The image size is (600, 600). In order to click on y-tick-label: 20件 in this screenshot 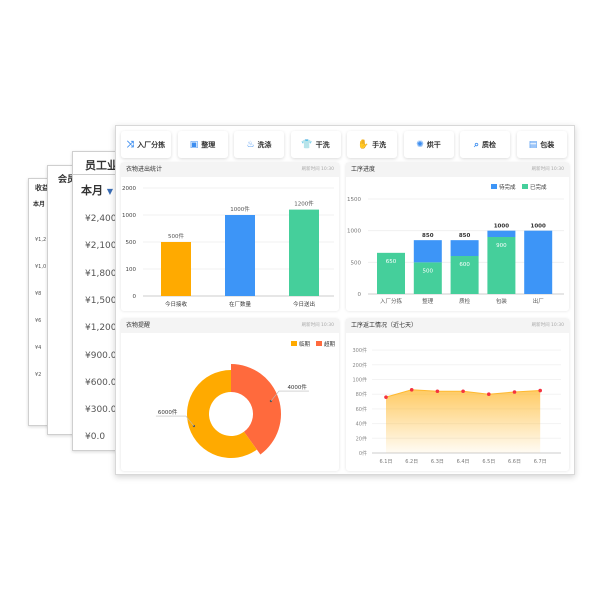, I will do `click(361, 438)`.